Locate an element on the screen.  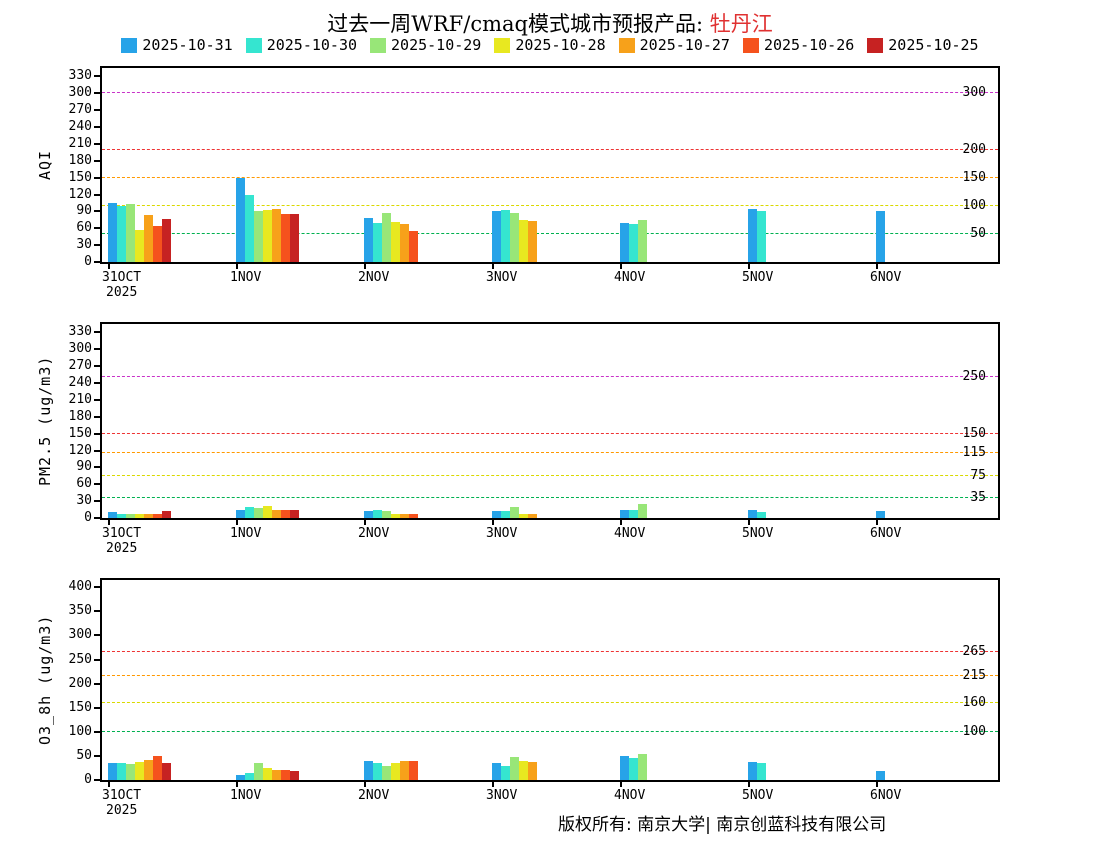
y-tick-label: 250 is located at coordinates (80, 659).